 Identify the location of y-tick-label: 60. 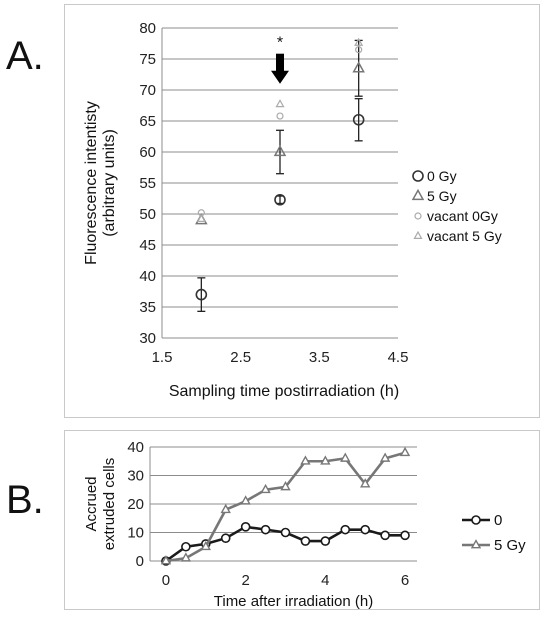
(147, 152).